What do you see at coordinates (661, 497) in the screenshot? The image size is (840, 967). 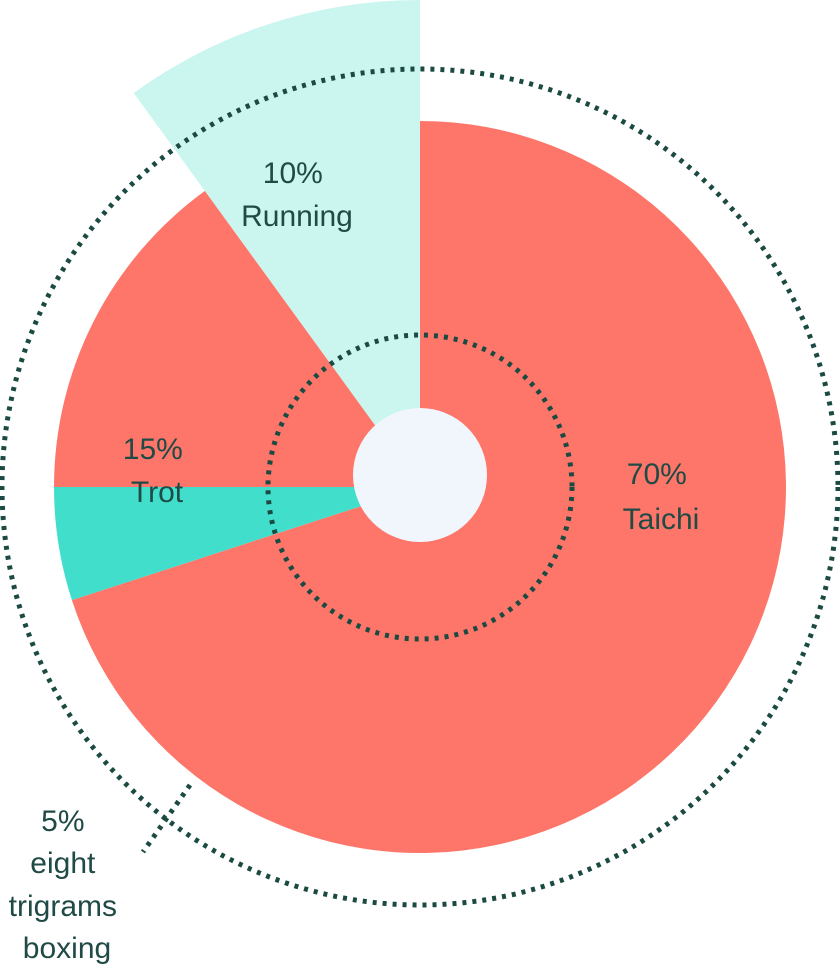 I see `slice-label-taichi: 70% Taichi` at bounding box center [661, 497].